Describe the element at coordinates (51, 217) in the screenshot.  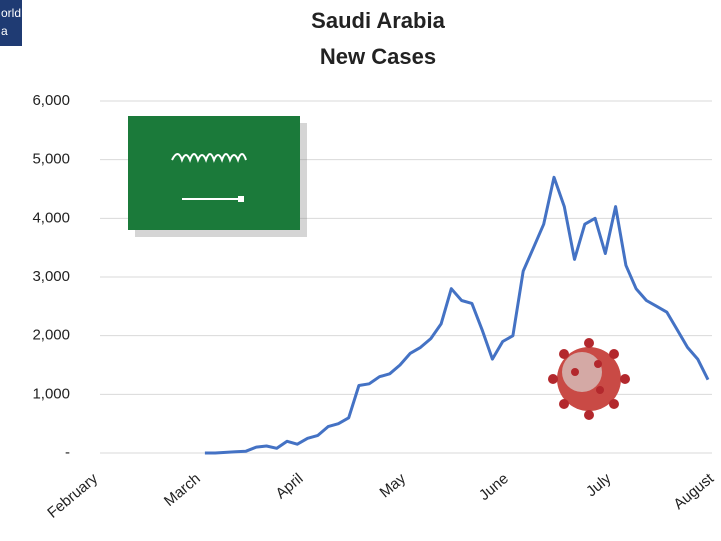
I see `y-tick-label: 4,000` at that location.